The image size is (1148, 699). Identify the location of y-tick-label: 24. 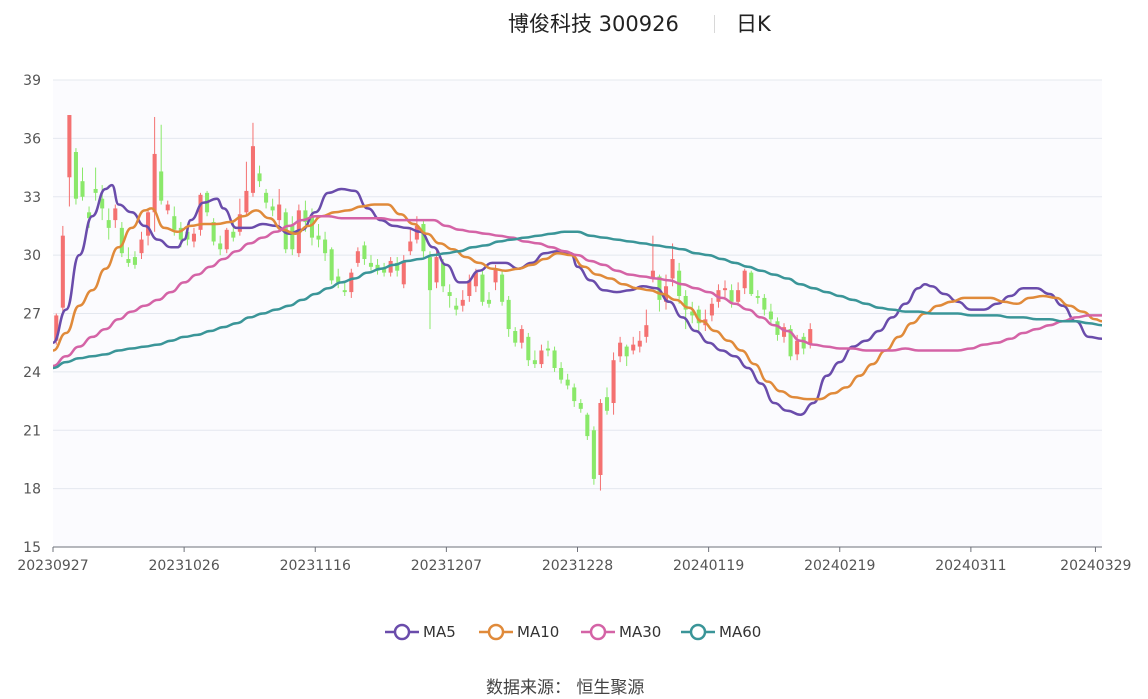
(32, 373).